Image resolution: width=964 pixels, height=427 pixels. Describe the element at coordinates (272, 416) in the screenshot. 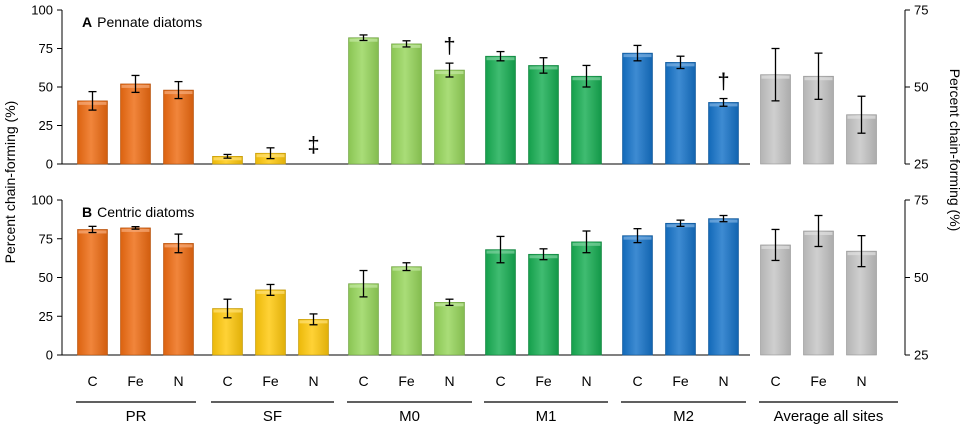

I see `group-label: SF` at that location.